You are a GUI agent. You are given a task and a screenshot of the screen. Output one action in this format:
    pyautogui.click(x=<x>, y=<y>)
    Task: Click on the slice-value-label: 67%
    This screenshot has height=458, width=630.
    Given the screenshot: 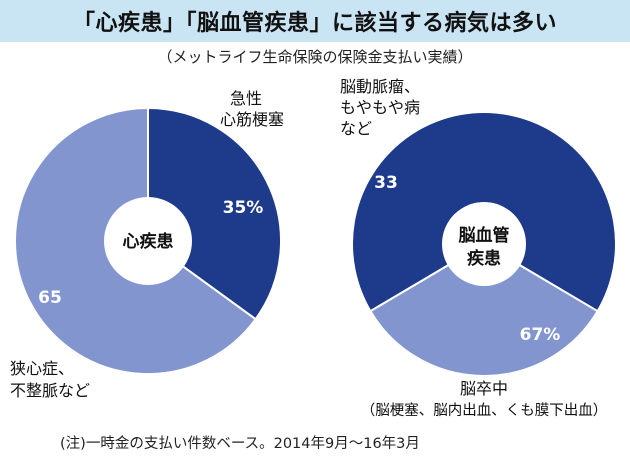 What is the action you would take?
    pyautogui.click(x=540, y=335)
    